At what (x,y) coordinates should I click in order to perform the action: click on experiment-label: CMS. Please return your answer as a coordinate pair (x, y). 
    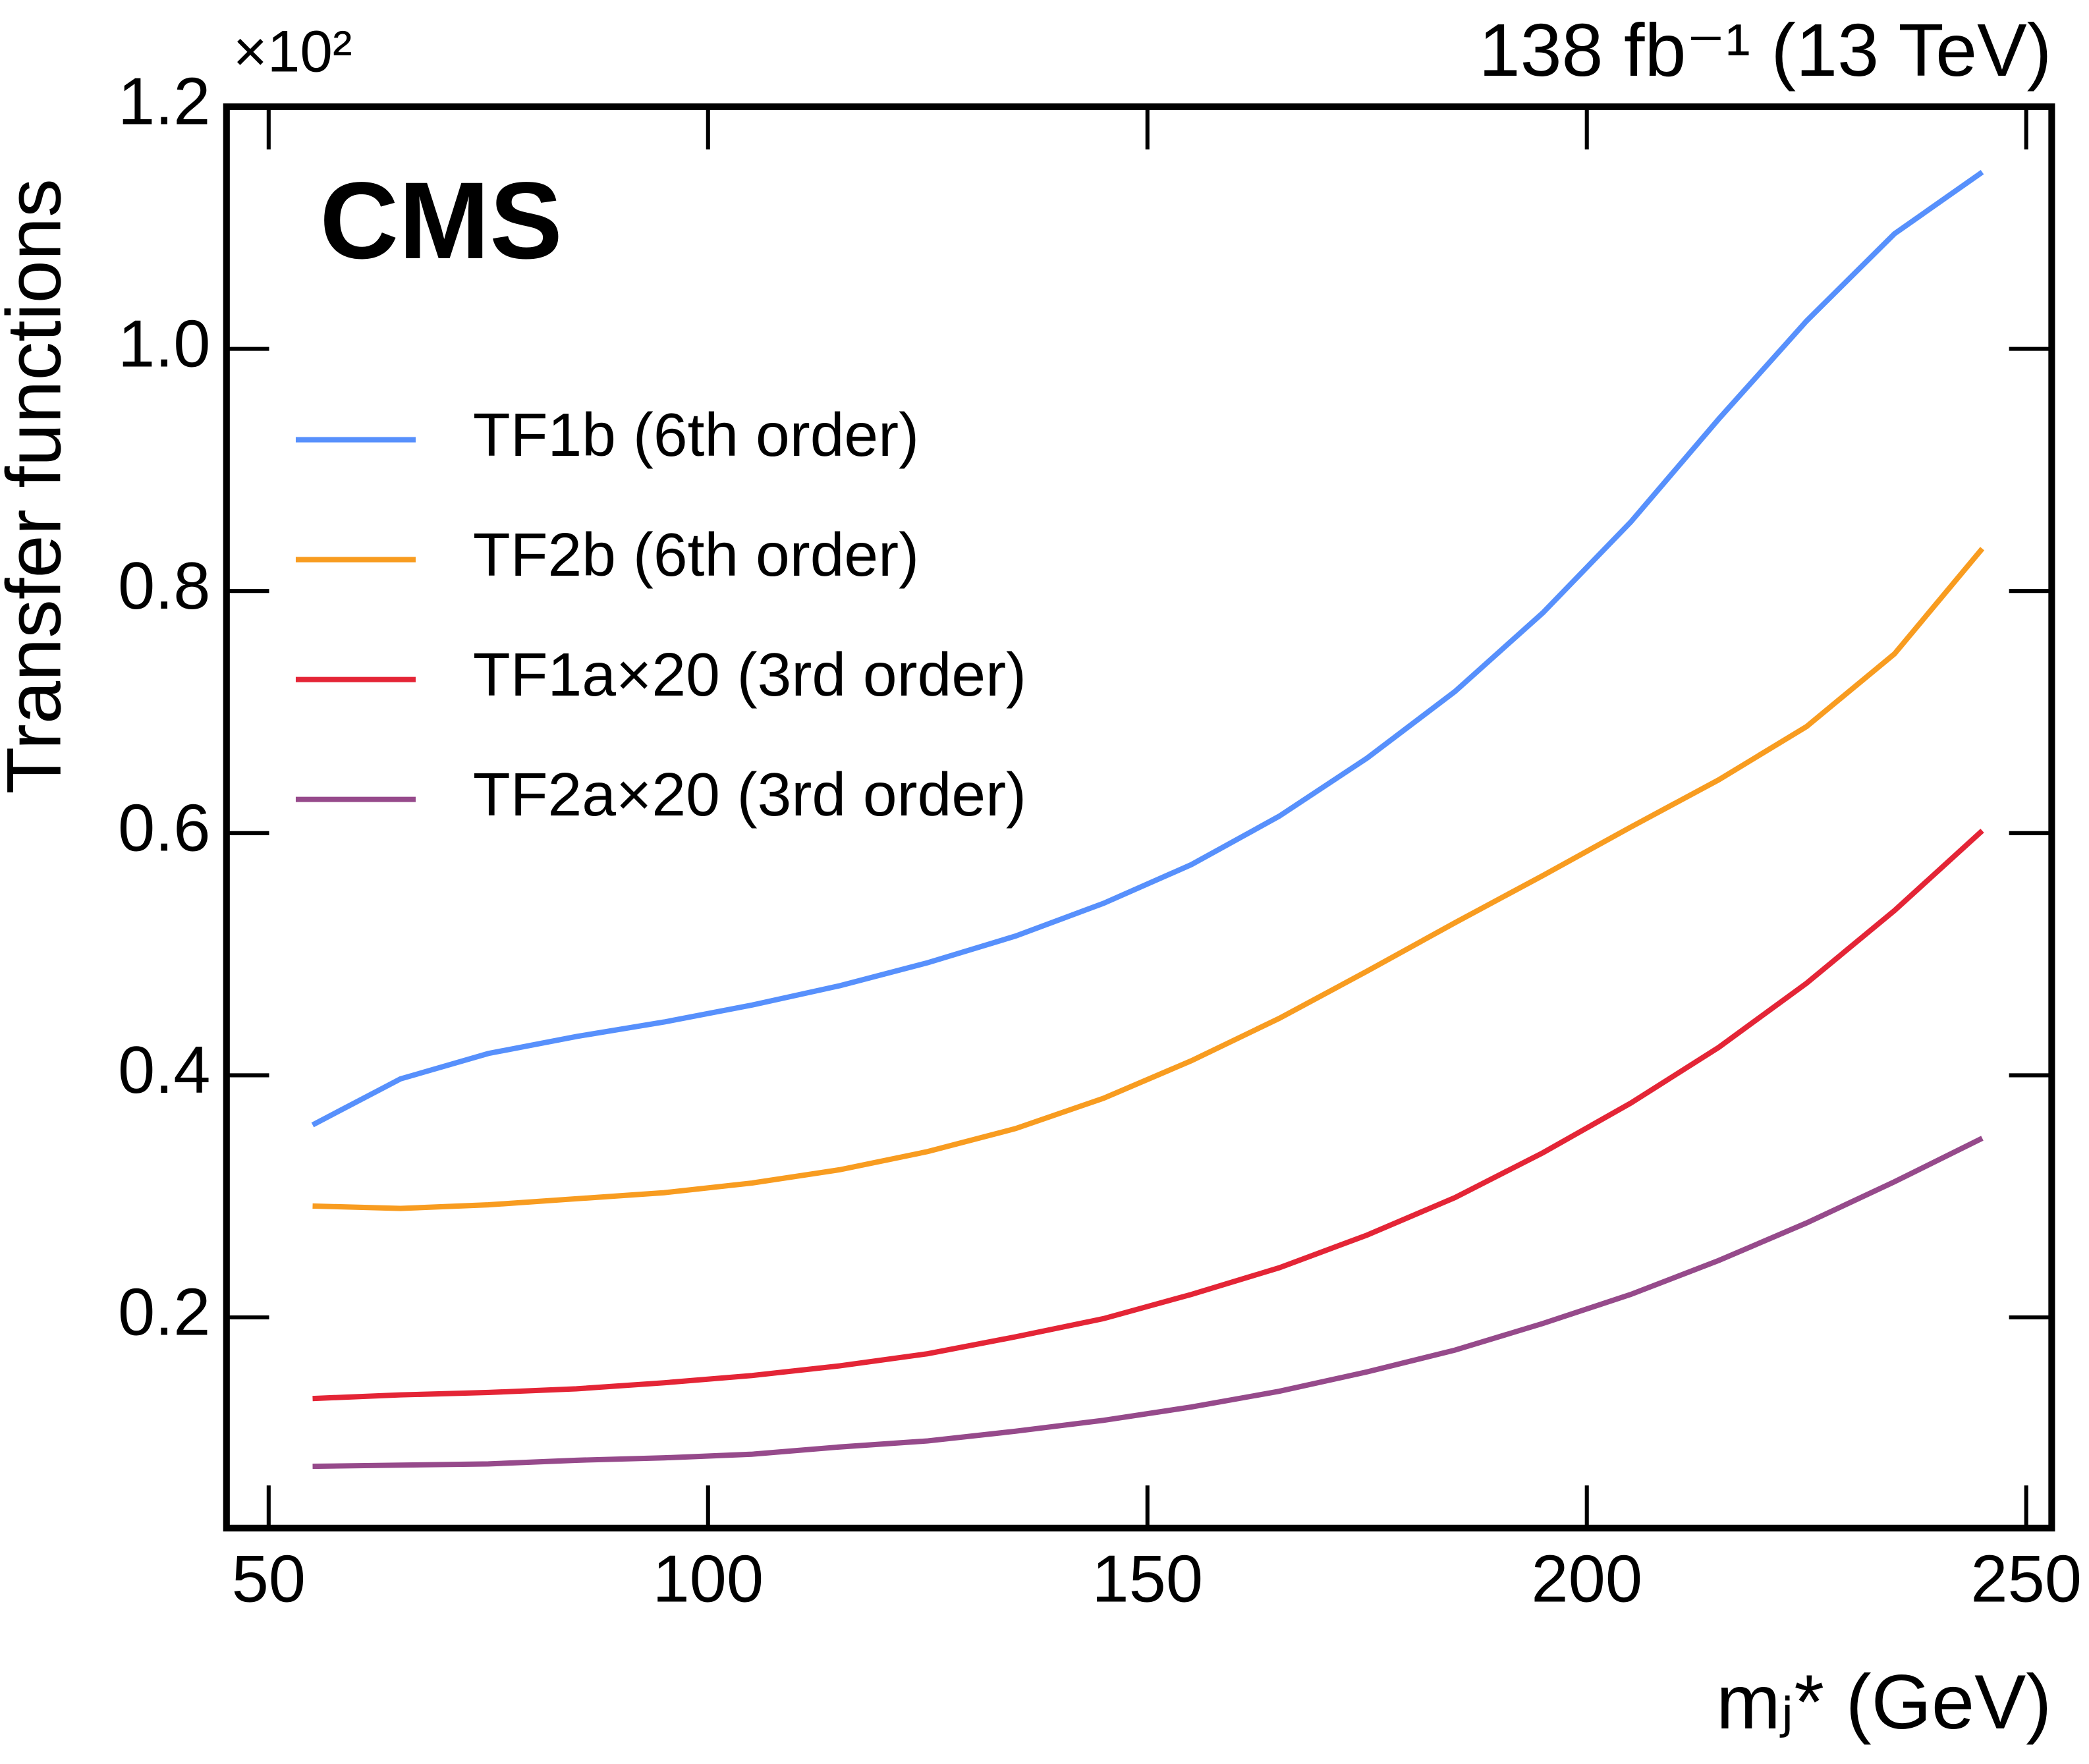
    Looking at the image, I should click on (441, 221).